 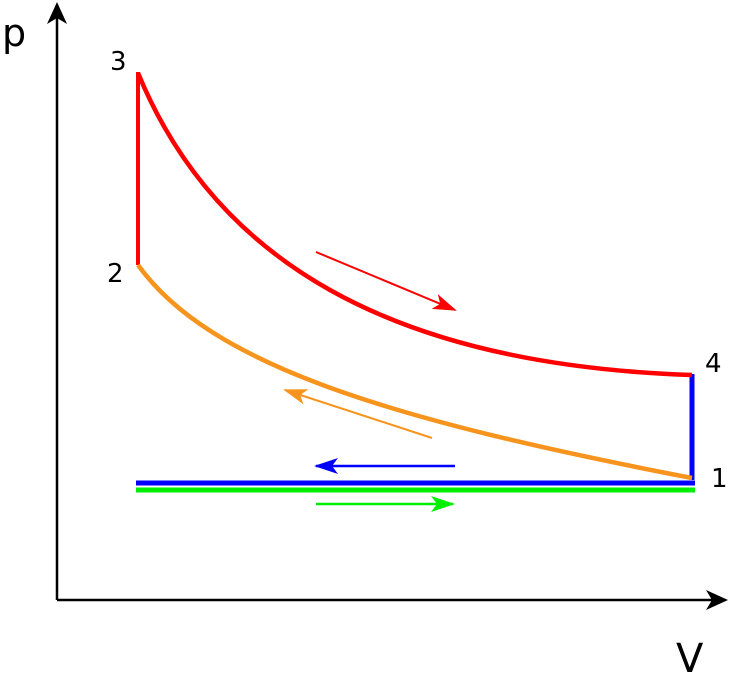 What do you see at coordinates (358, 414) in the screenshot?
I see `compression-arrow-icon` at bounding box center [358, 414].